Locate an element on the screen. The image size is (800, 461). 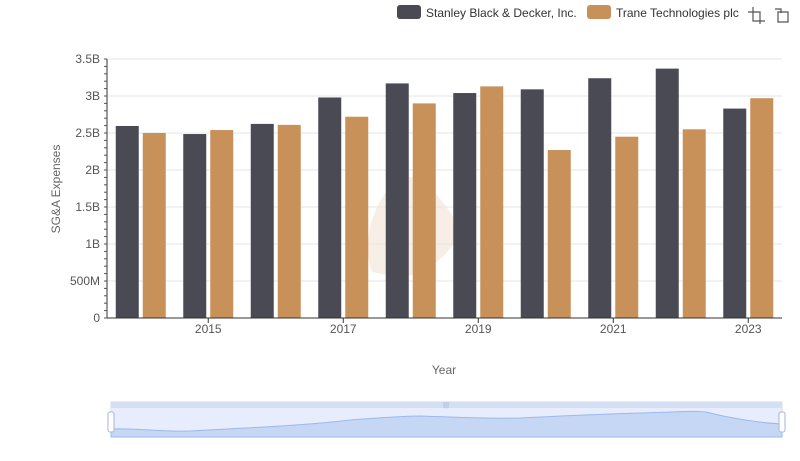
legend-item-trane: Trane Technologies plc is located at coordinates (663, 12).